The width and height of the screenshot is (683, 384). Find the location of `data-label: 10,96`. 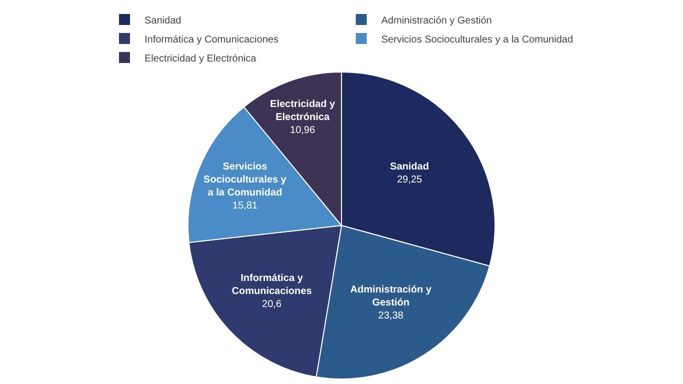

data-label: 10,96 is located at coordinates (303, 130).